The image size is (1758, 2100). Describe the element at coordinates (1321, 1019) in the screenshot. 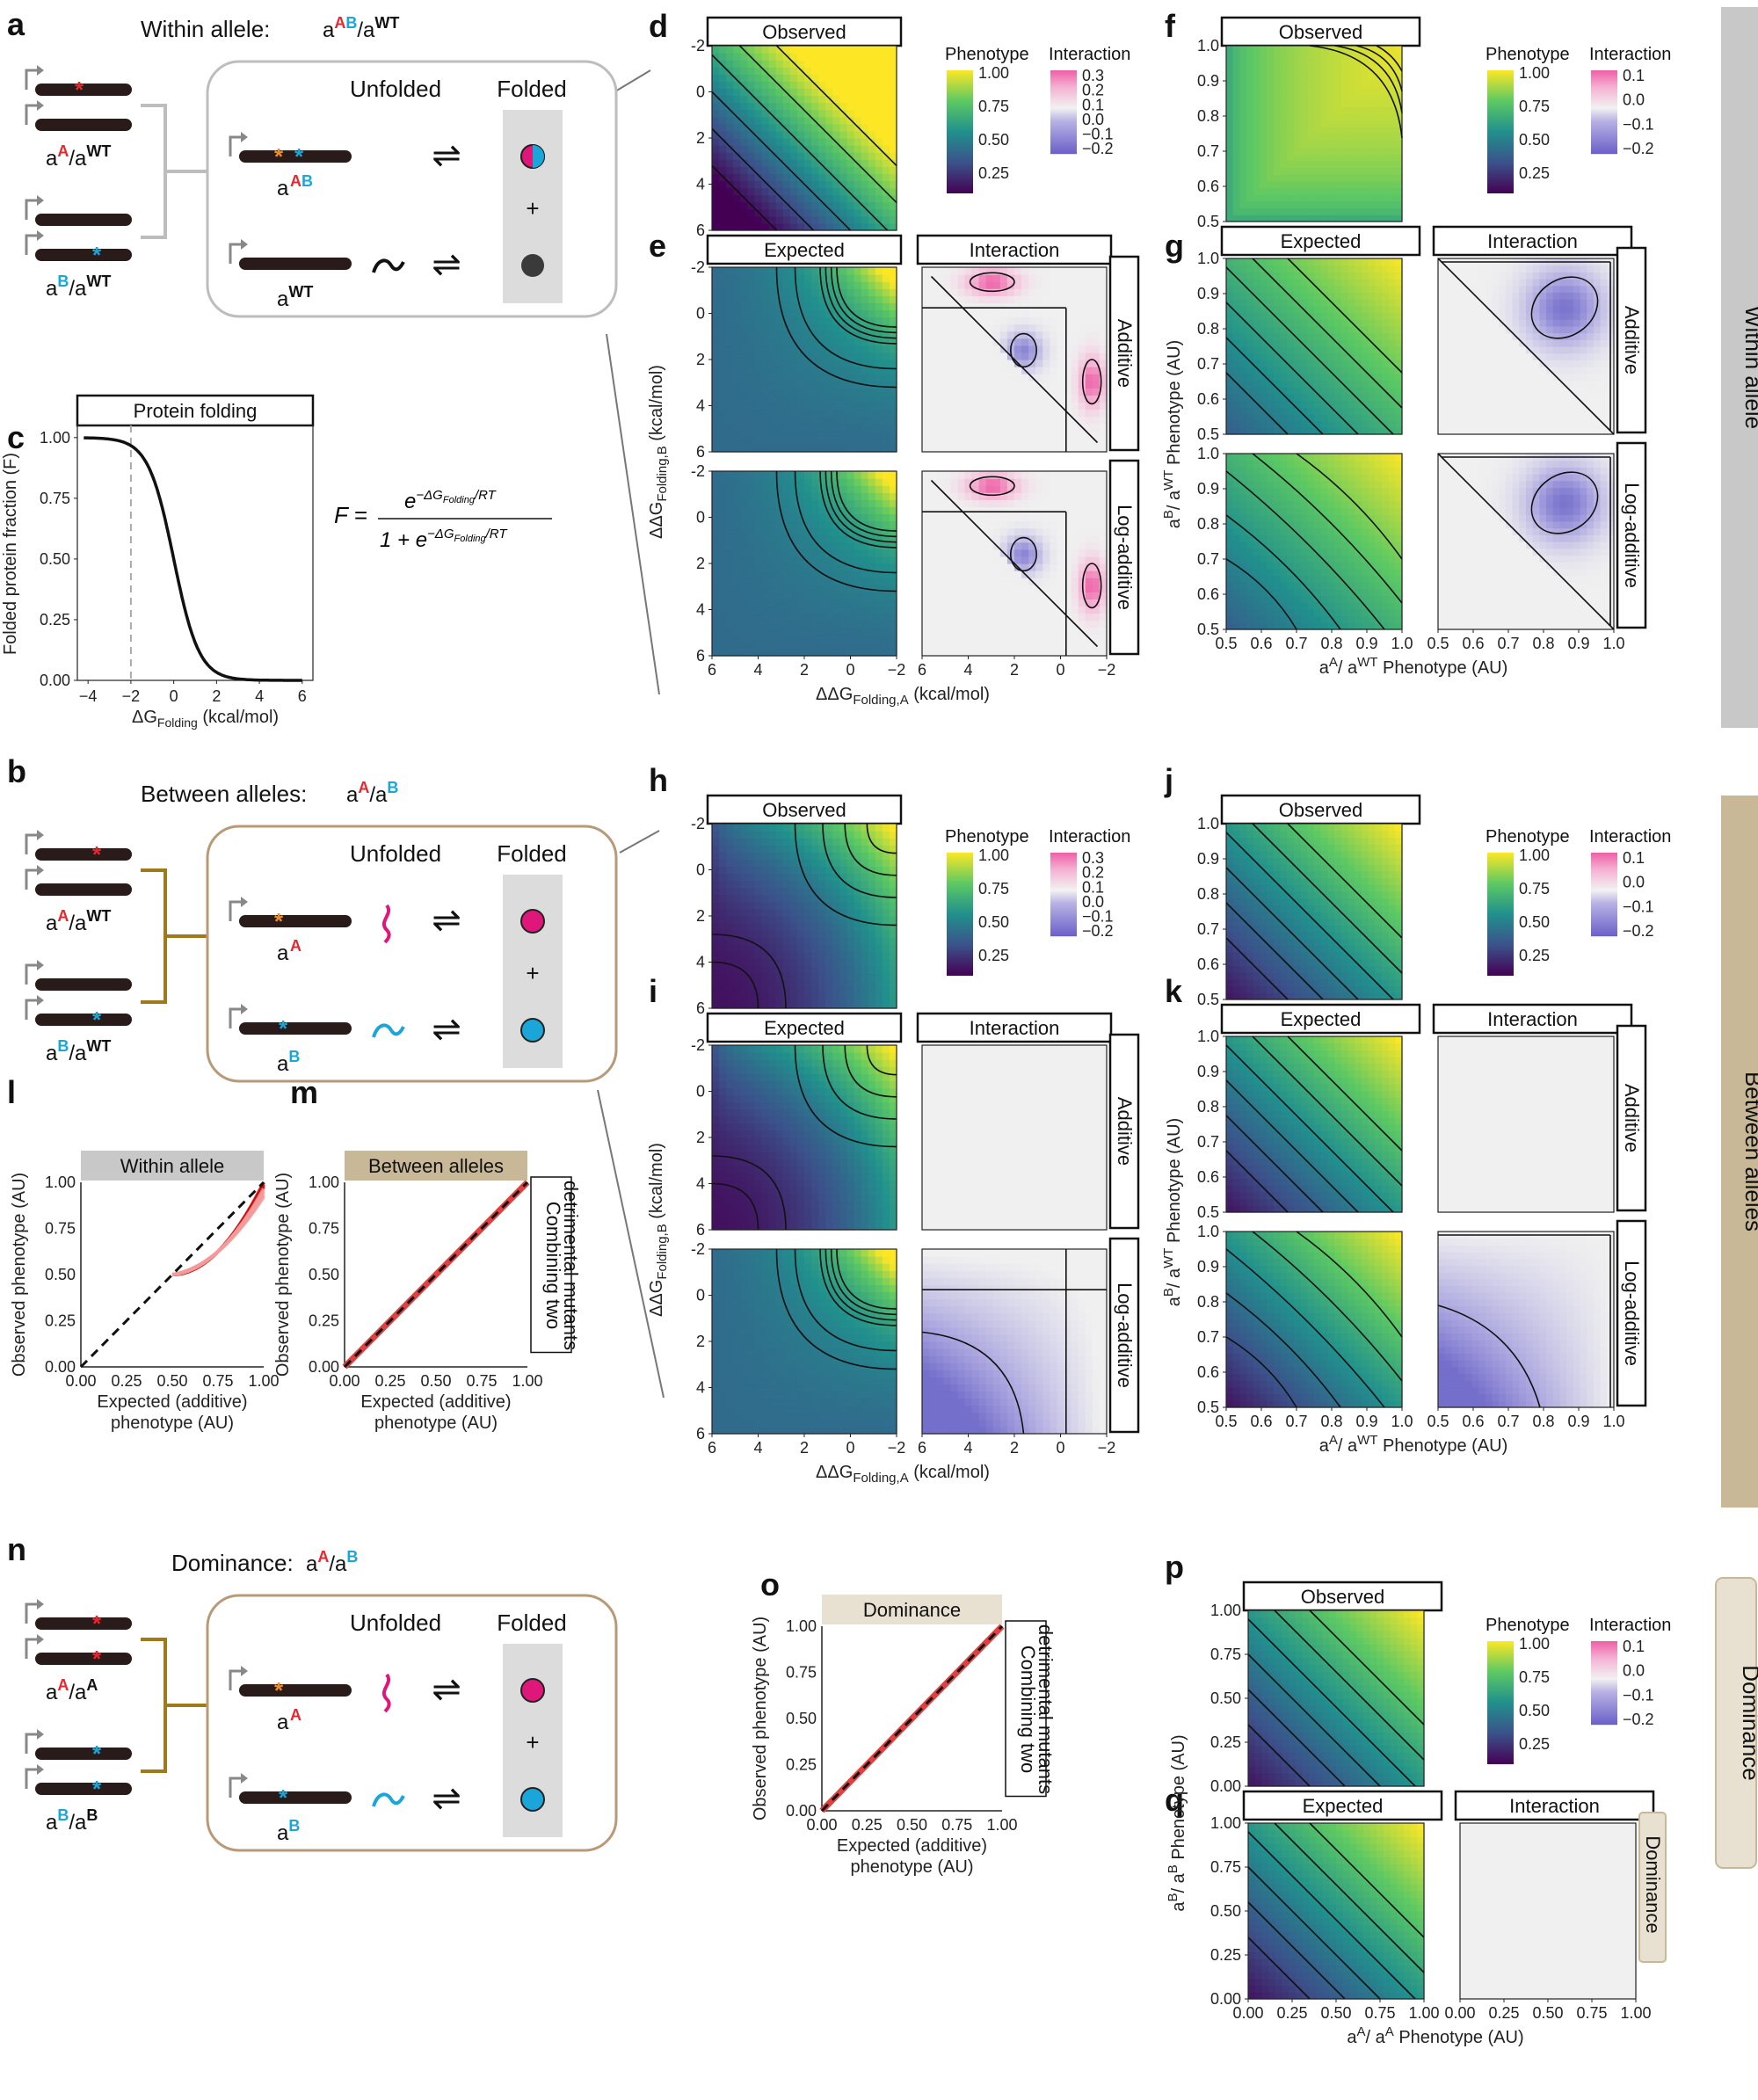

I see `strip-expected-label: Expected` at that location.